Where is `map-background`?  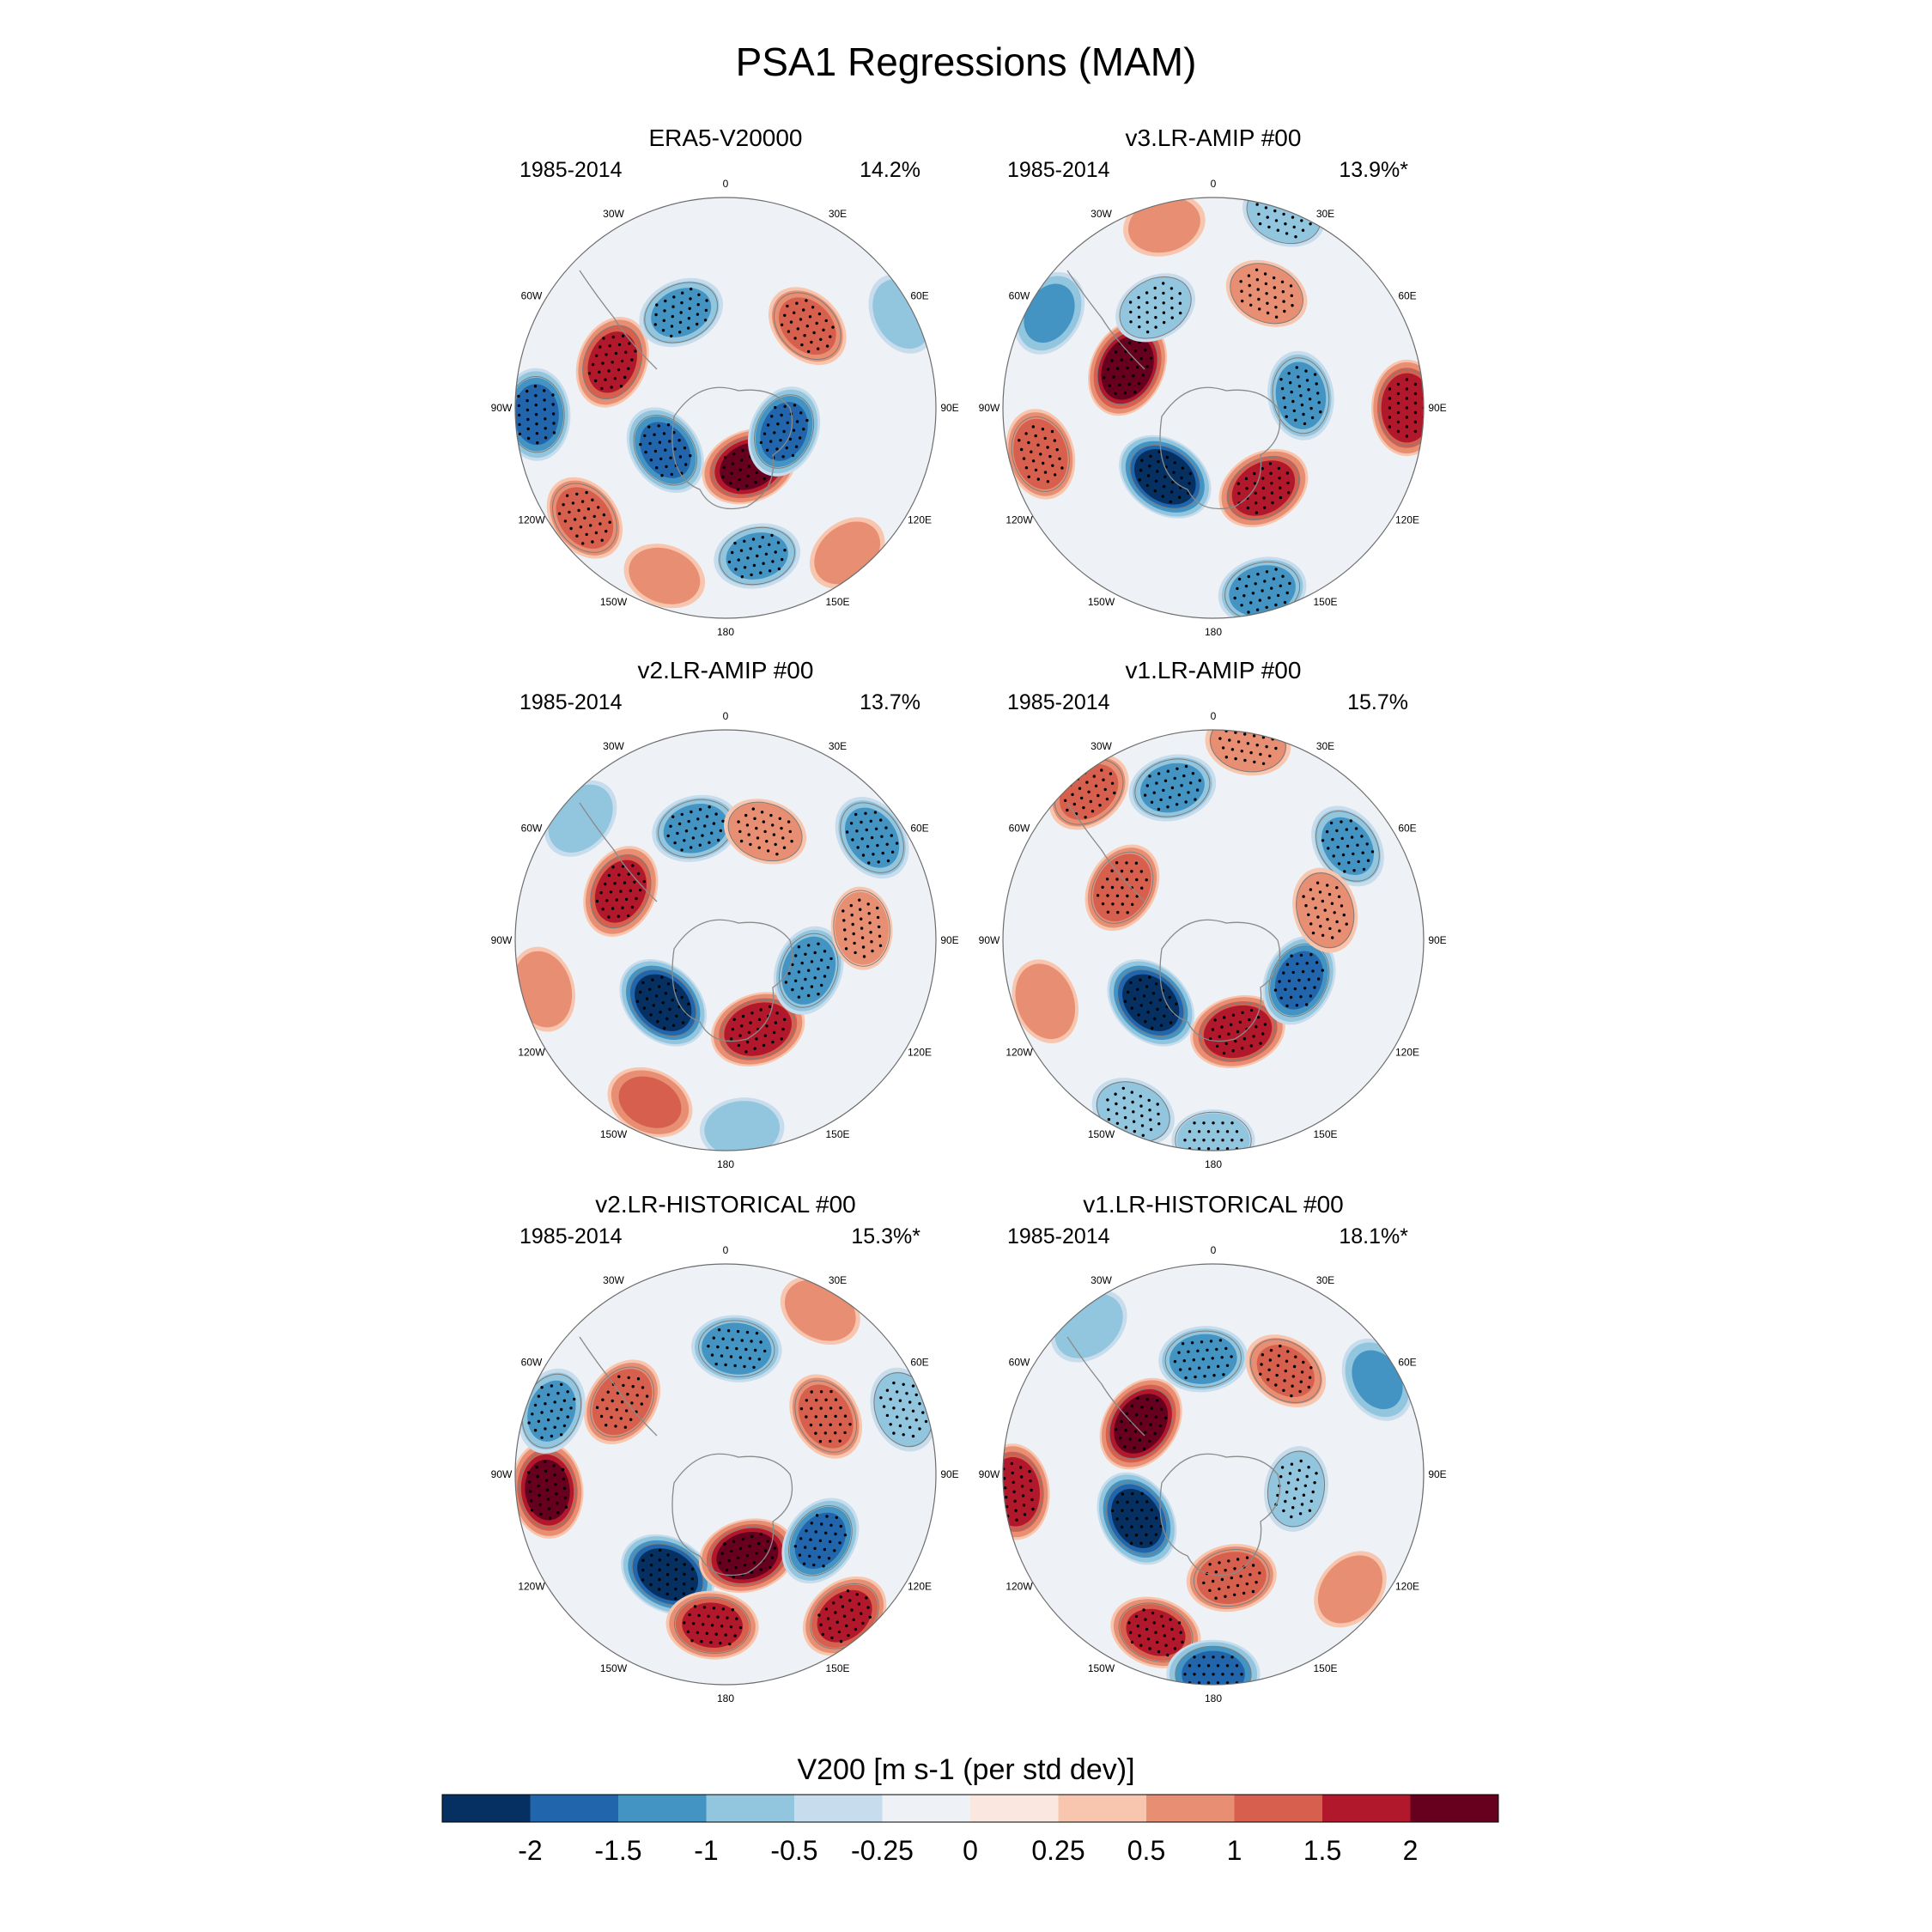 map-background is located at coordinates (726, 408).